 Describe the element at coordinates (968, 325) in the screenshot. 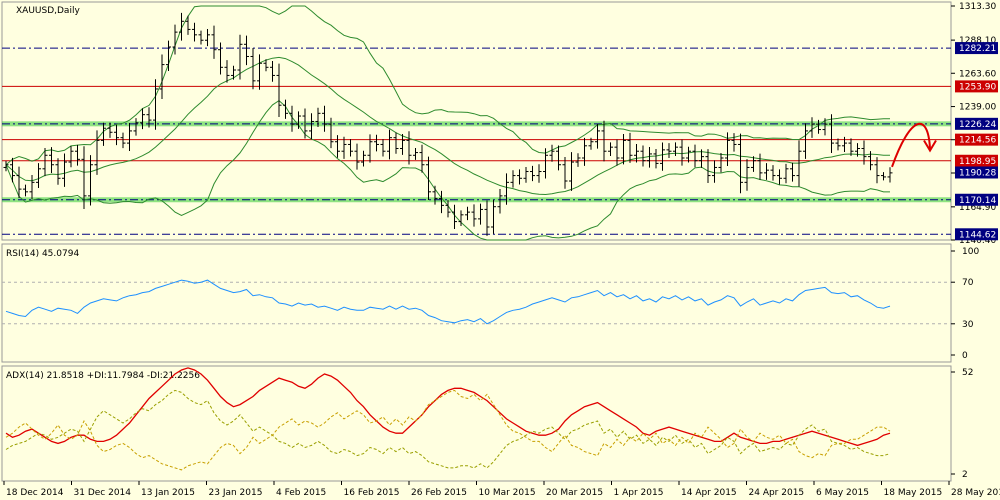

I see `rsi-tick: 30` at that location.